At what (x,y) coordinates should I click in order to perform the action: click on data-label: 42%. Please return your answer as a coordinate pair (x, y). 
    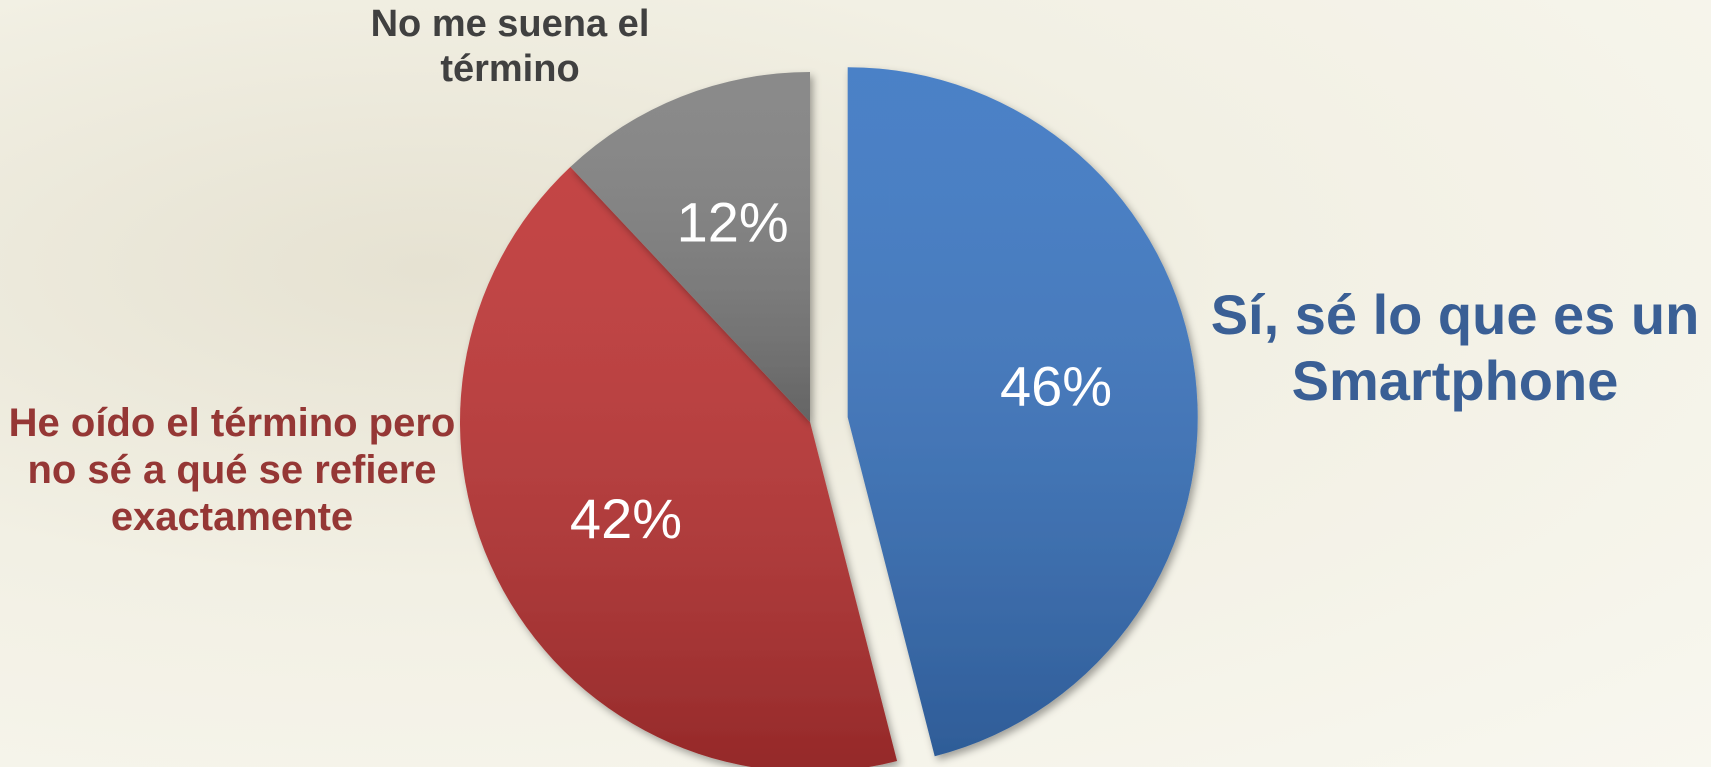
    Looking at the image, I should click on (626, 518).